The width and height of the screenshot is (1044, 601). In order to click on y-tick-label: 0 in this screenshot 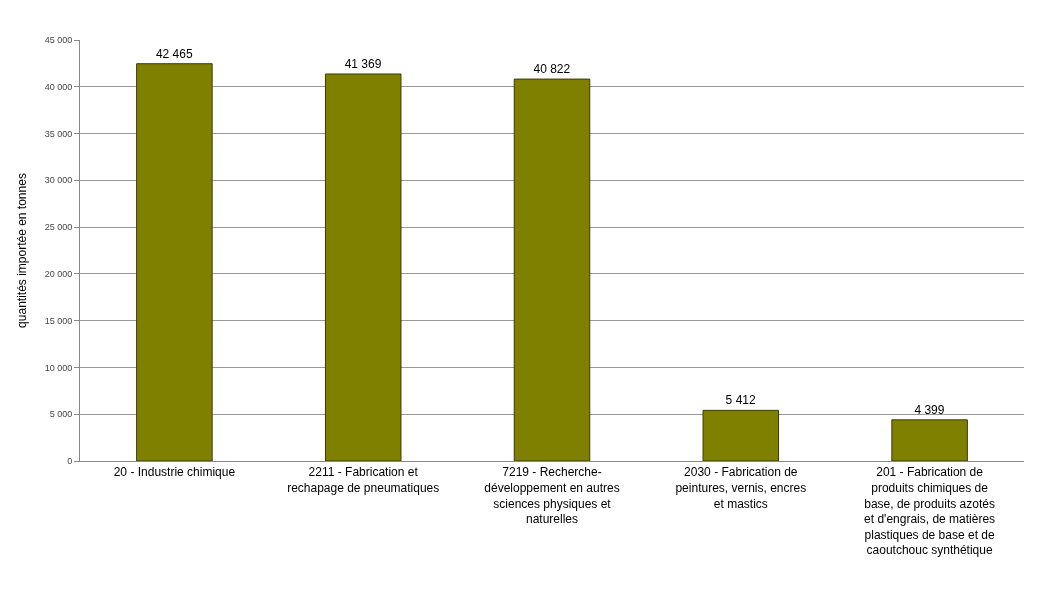, I will do `click(70, 461)`.